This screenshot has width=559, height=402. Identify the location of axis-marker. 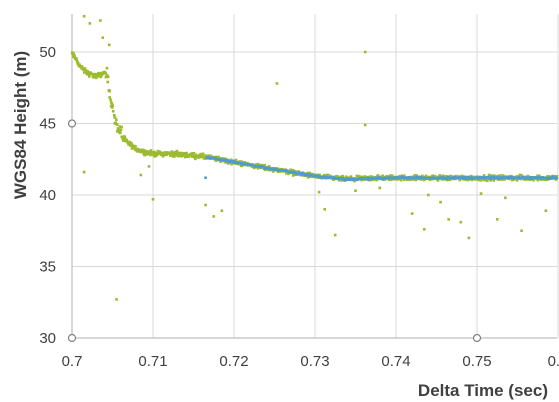
(477, 338).